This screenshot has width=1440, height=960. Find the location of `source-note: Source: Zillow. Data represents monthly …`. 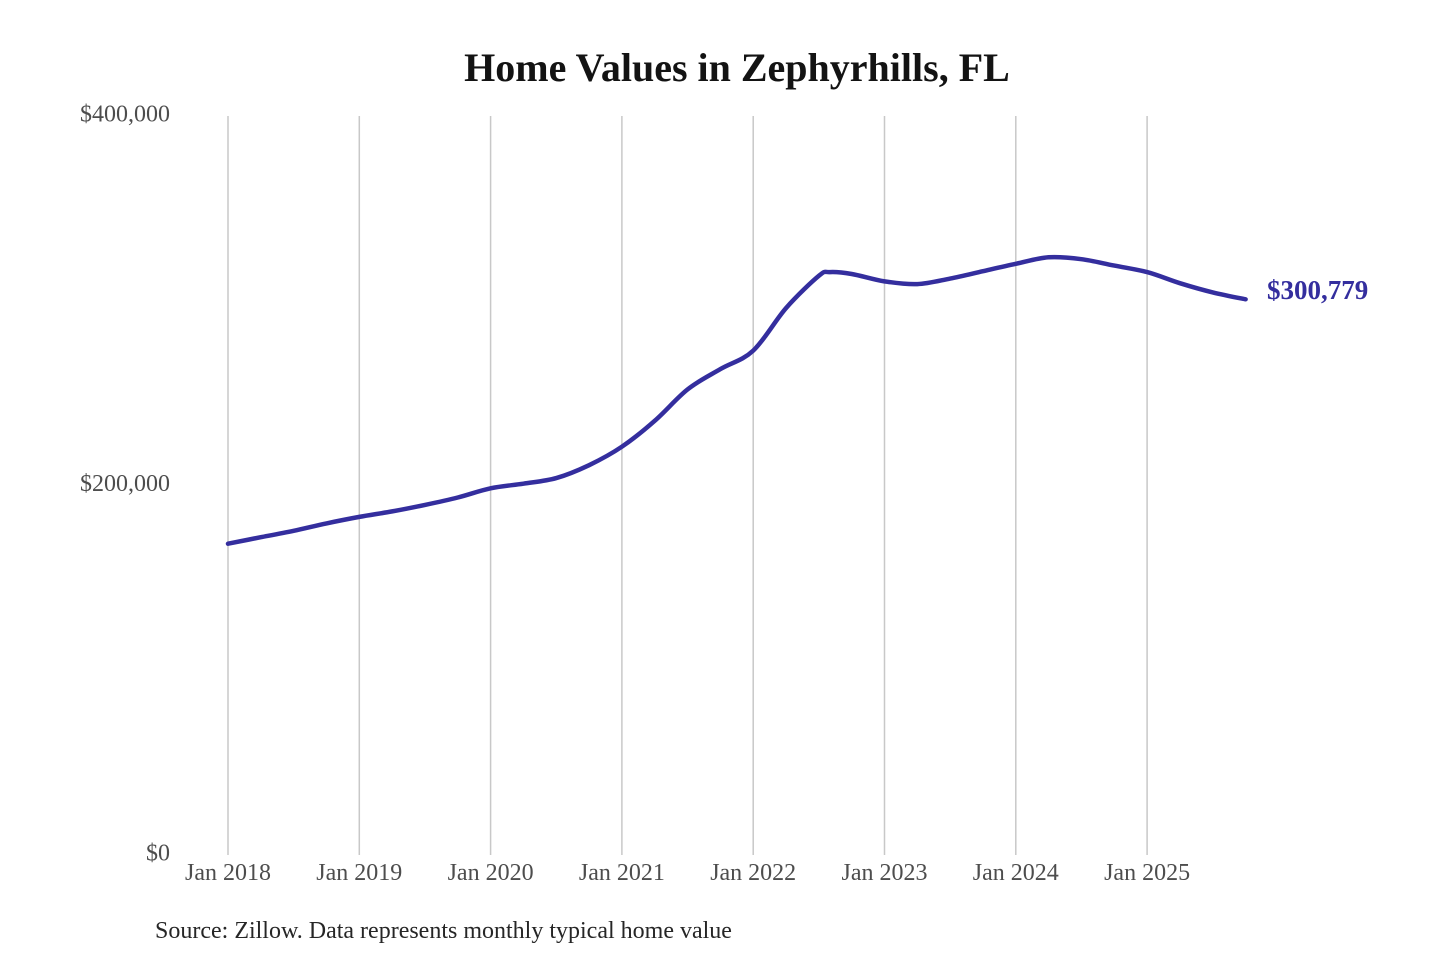

source-note: Source: Zillow. Data represents monthly … is located at coordinates (443, 931).